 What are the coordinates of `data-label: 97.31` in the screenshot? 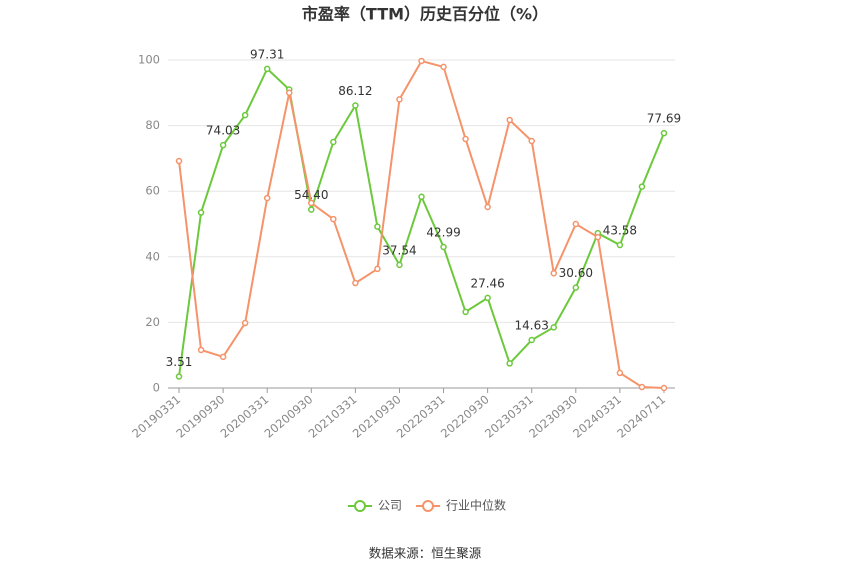 It's located at (267, 54).